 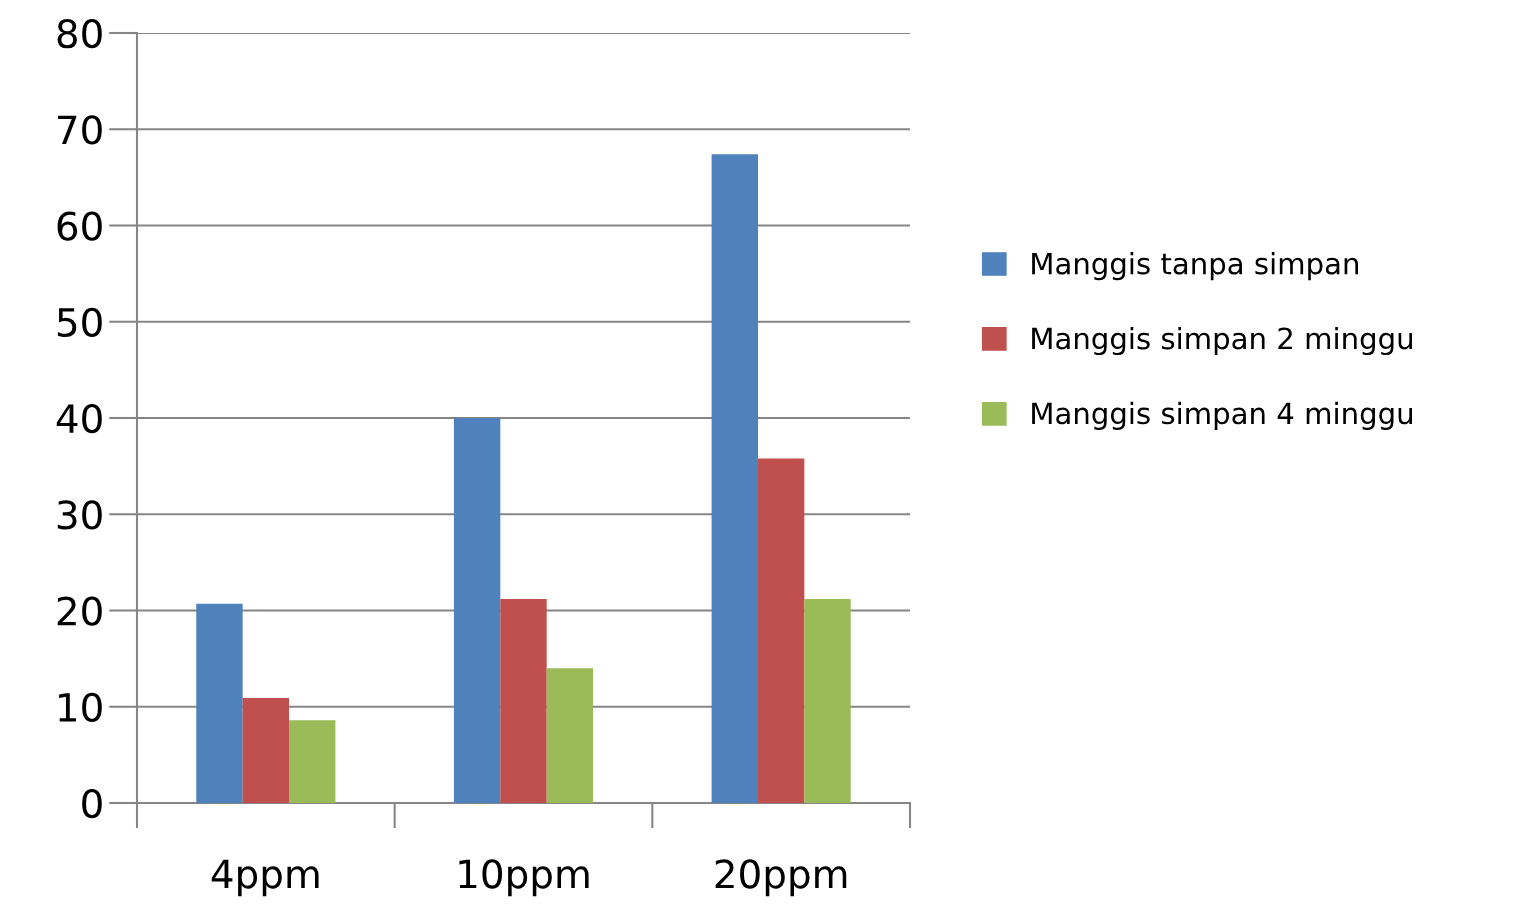 What do you see at coordinates (80, 707) in the screenshot?
I see `y-tick-label: 10` at bounding box center [80, 707].